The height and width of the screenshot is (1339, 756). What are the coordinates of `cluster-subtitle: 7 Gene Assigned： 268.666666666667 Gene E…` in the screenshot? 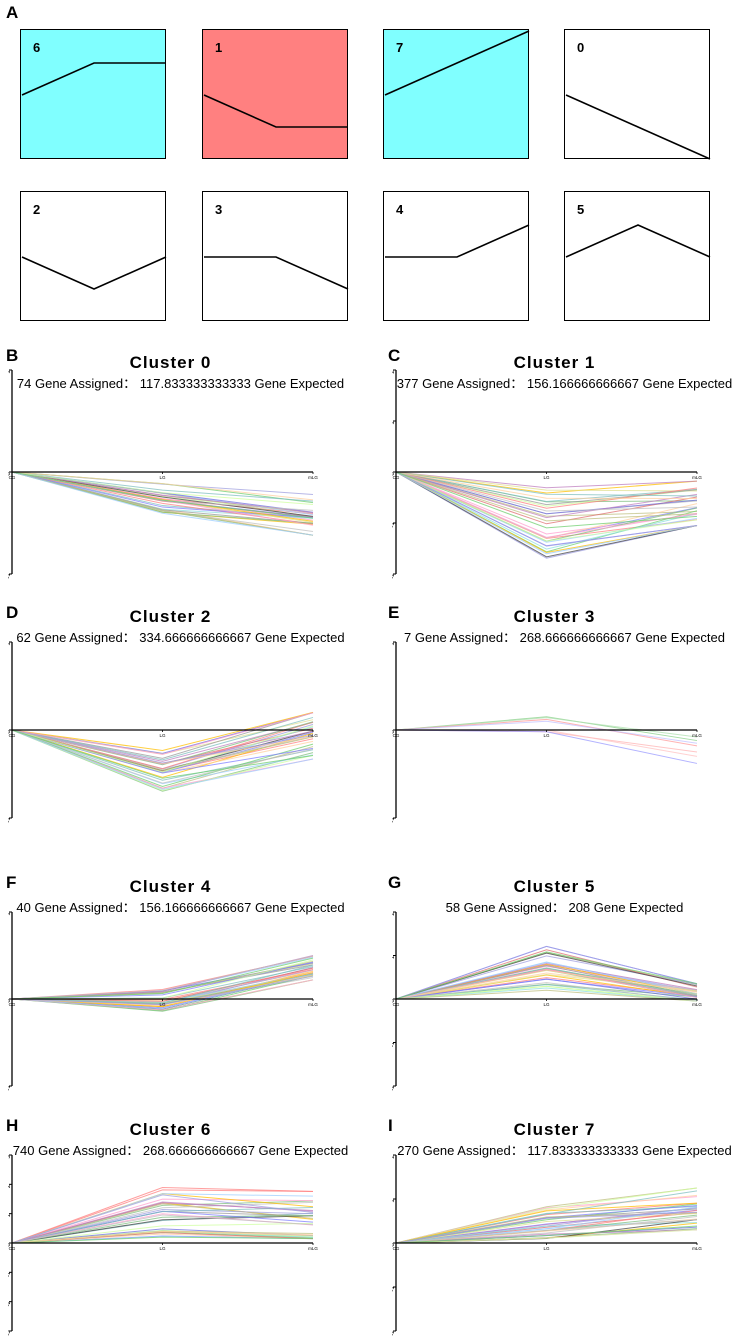 It's located at (564, 637).